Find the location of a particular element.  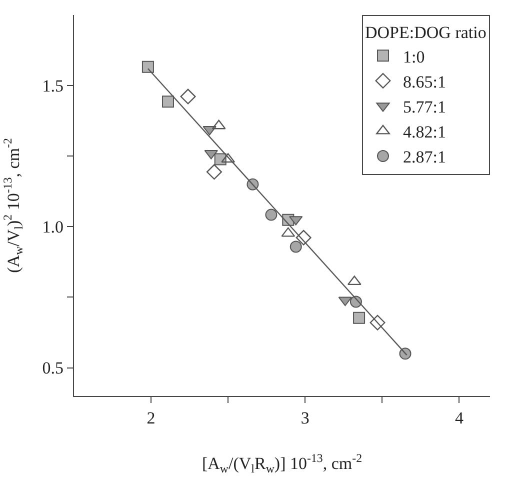

legend-label: 5.77:1 is located at coordinates (424, 106).